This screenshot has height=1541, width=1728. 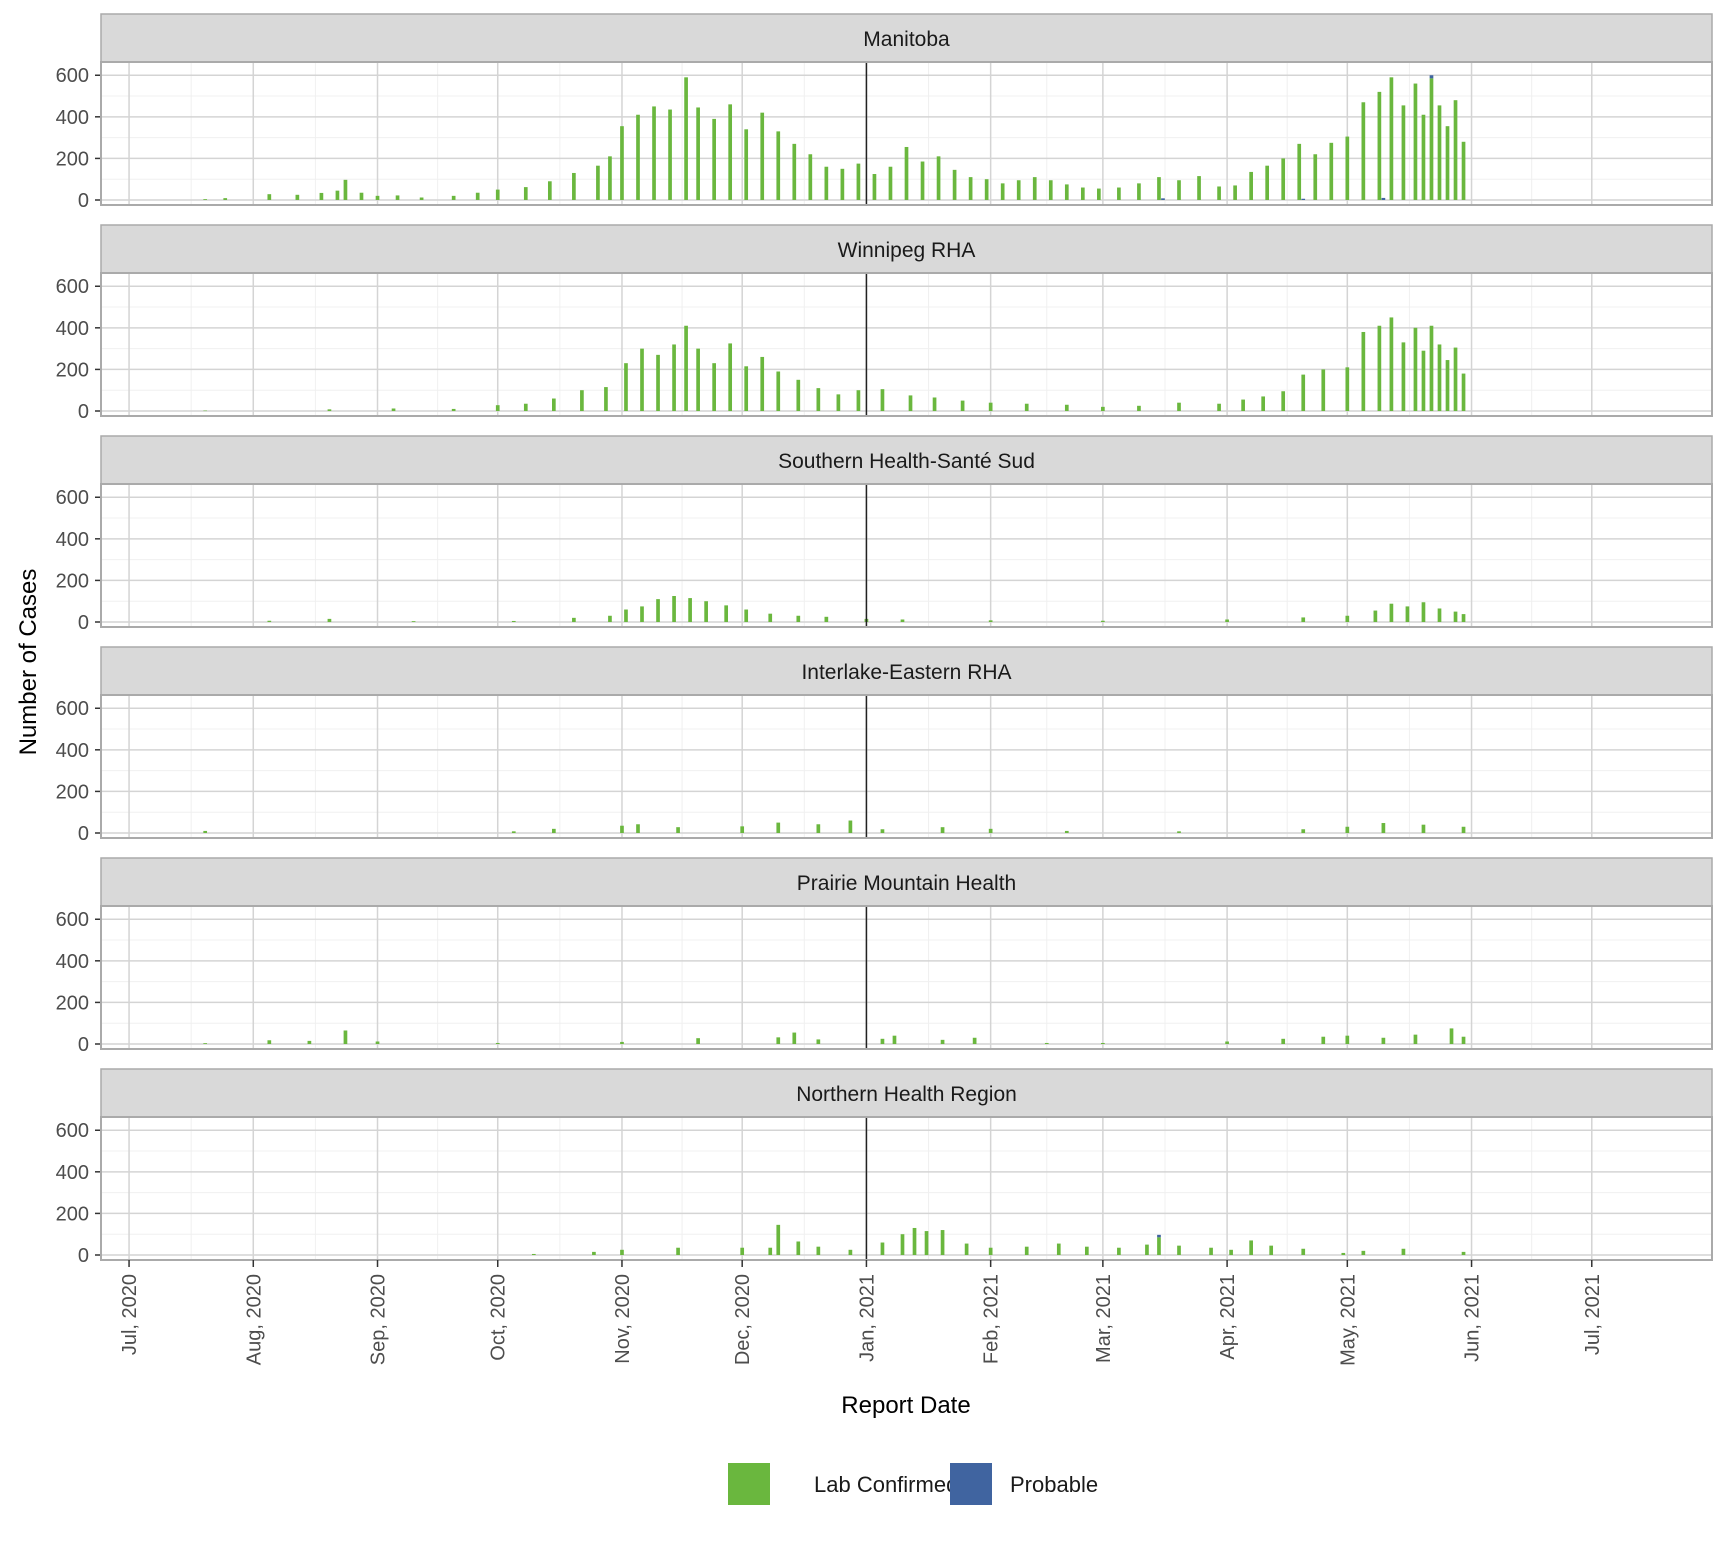 I want to click on facet-title: Winnipeg RHA, so click(x=907, y=250).